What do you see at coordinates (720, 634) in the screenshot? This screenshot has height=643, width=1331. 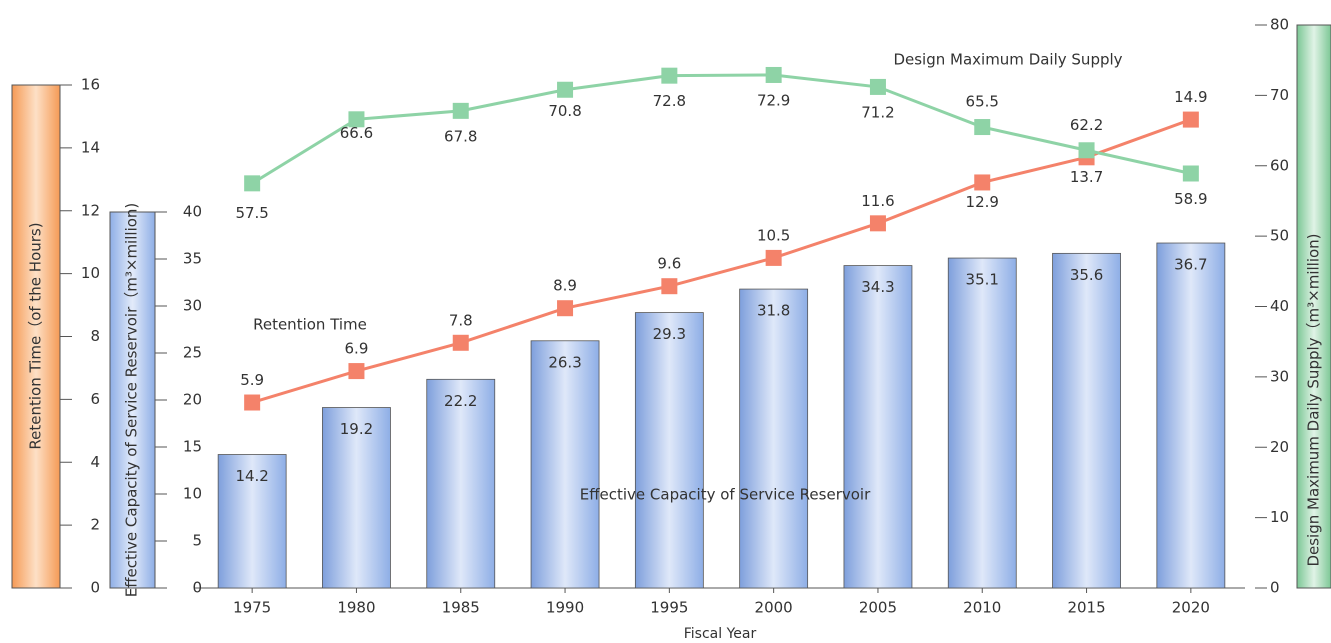 I see `x-axis-label: Fiscal Year` at bounding box center [720, 634].